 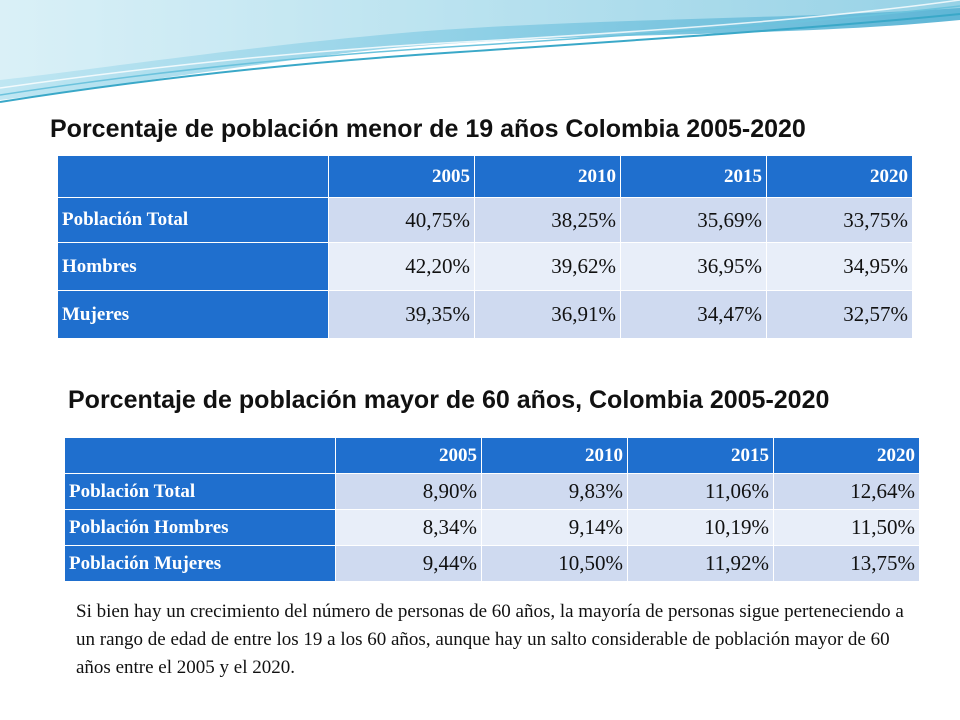 I want to click on table-cell: 40,75%, so click(x=401, y=220).